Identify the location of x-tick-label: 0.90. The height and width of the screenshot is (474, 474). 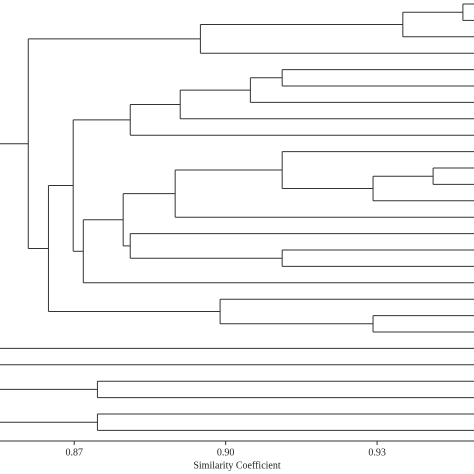
(226, 452).